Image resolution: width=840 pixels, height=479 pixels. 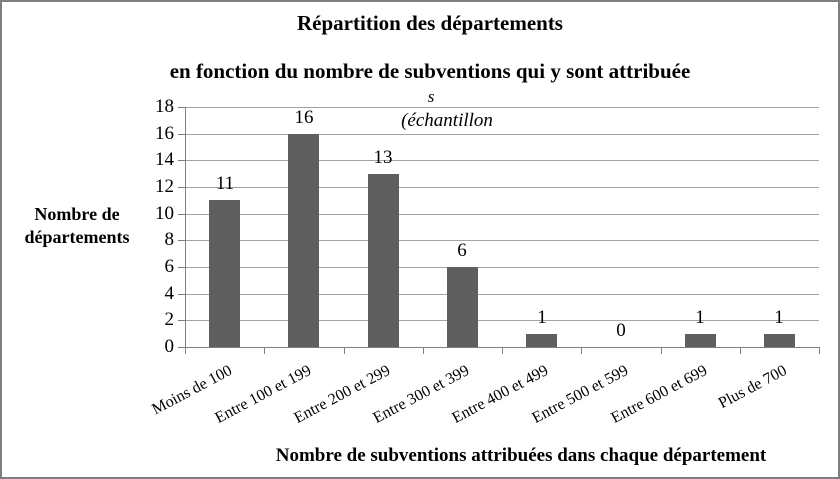 I want to click on y-tick-label: 12, so click(x=164, y=186).